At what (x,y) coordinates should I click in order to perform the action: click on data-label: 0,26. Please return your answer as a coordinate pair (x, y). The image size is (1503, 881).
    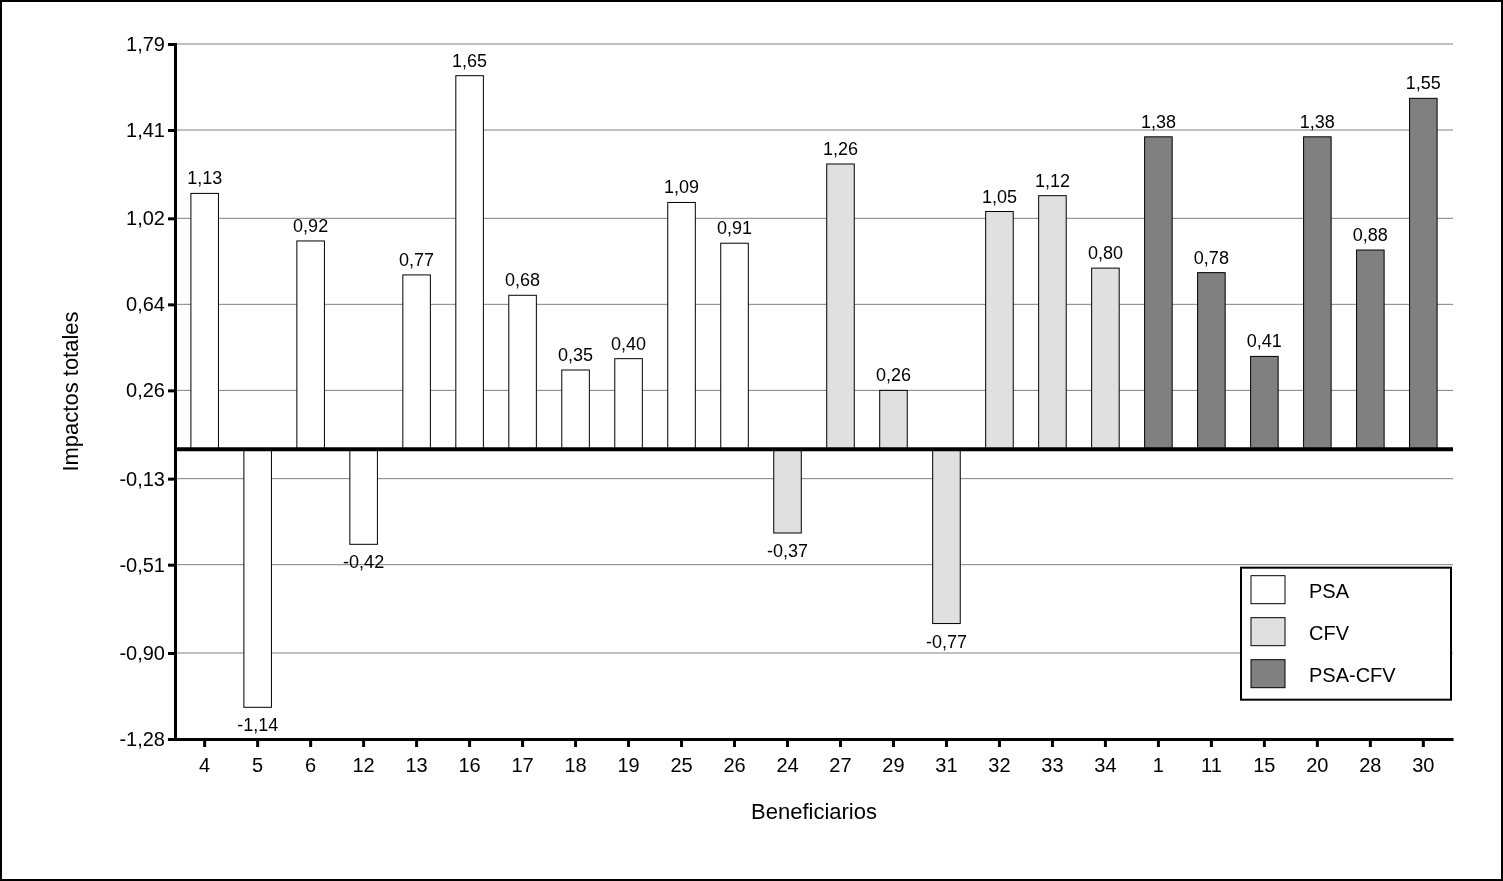
    Looking at the image, I should click on (893, 375).